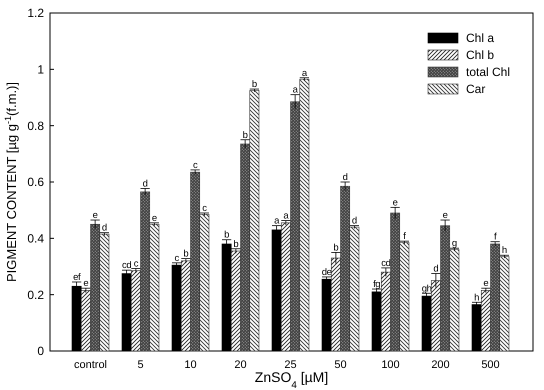 This screenshot has height=390, width=544. Describe the element at coordinates (190, 365) in the screenshot. I see `x-tick-label: 10` at that location.